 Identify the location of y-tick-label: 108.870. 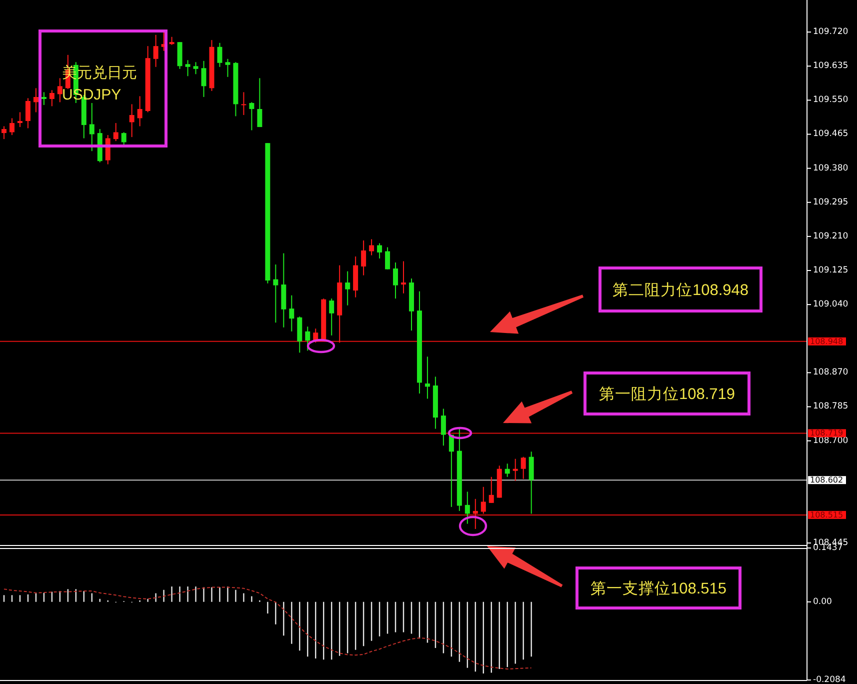
(830, 373).